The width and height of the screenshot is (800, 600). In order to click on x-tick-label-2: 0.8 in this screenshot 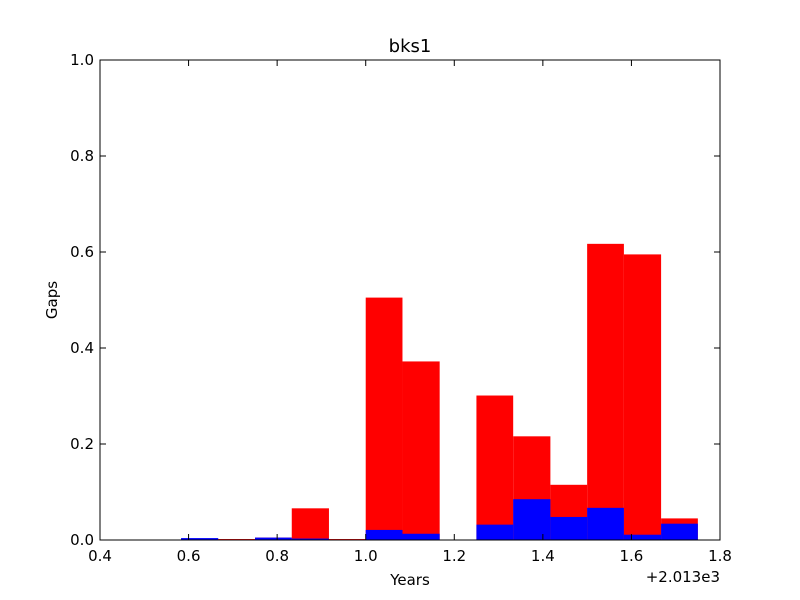, I will do `click(277, 556)`.